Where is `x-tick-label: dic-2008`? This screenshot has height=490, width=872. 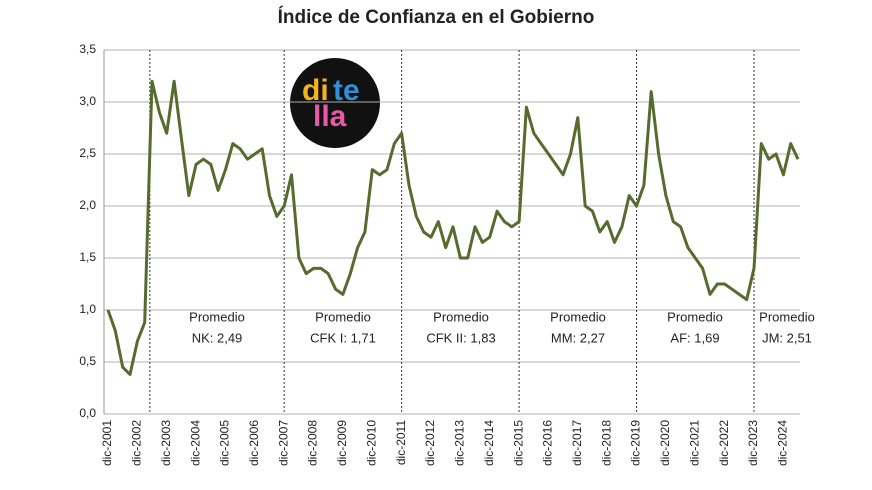
x-tick-label: dic-2008 is located at coordinates (313, 443).